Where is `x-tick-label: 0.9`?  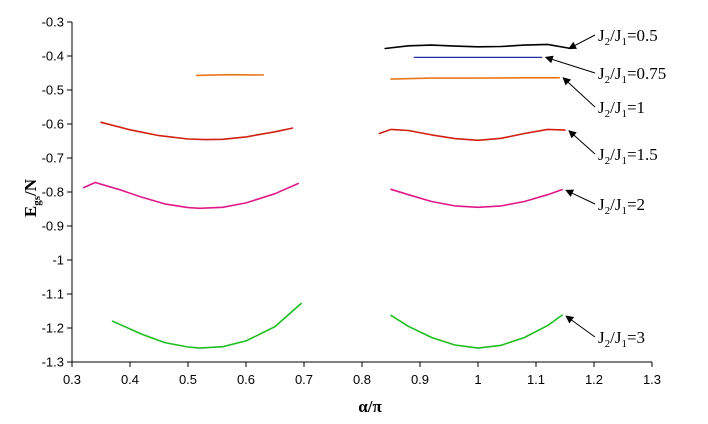
x-tick-label: 0.9 is located at coordinates (420, 379).